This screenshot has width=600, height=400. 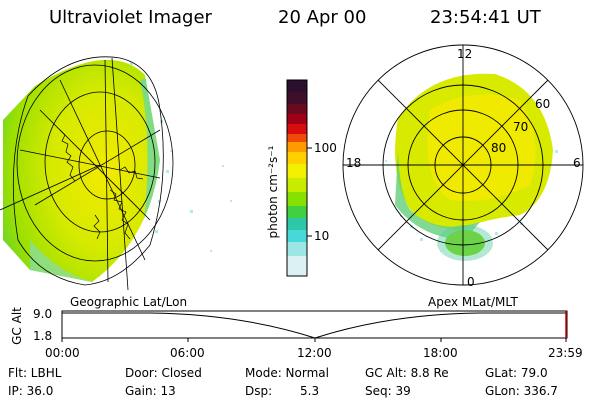 I want to click on lat-label-70: 70, so click(x=521, y=127).